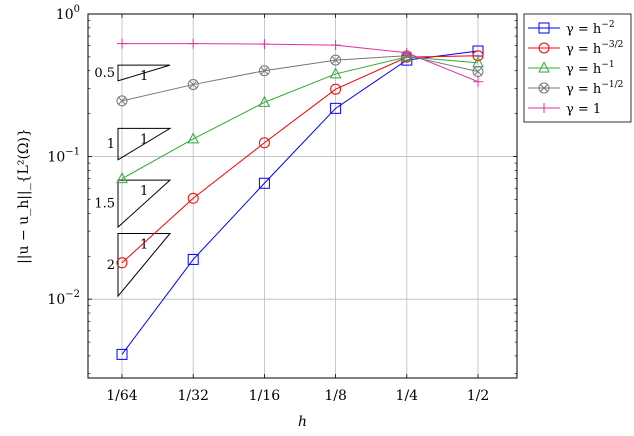  I want to click on legend-entry: γ = h−2, so click(571, 28).